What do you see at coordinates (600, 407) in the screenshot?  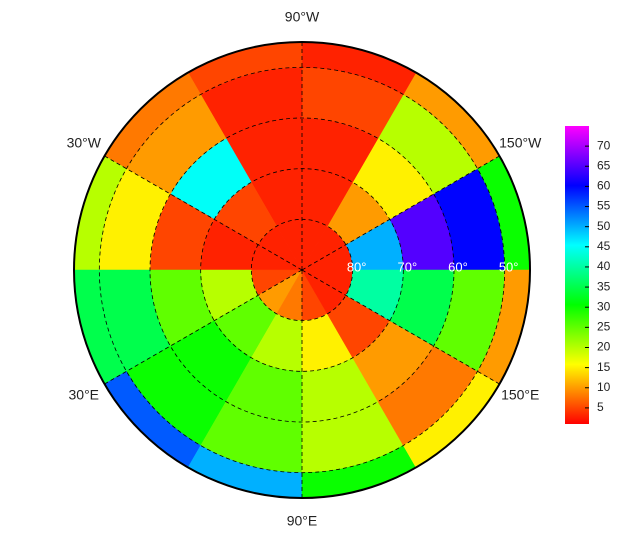 I see `colorbar-label: 5` at bounding box center [600, 407].